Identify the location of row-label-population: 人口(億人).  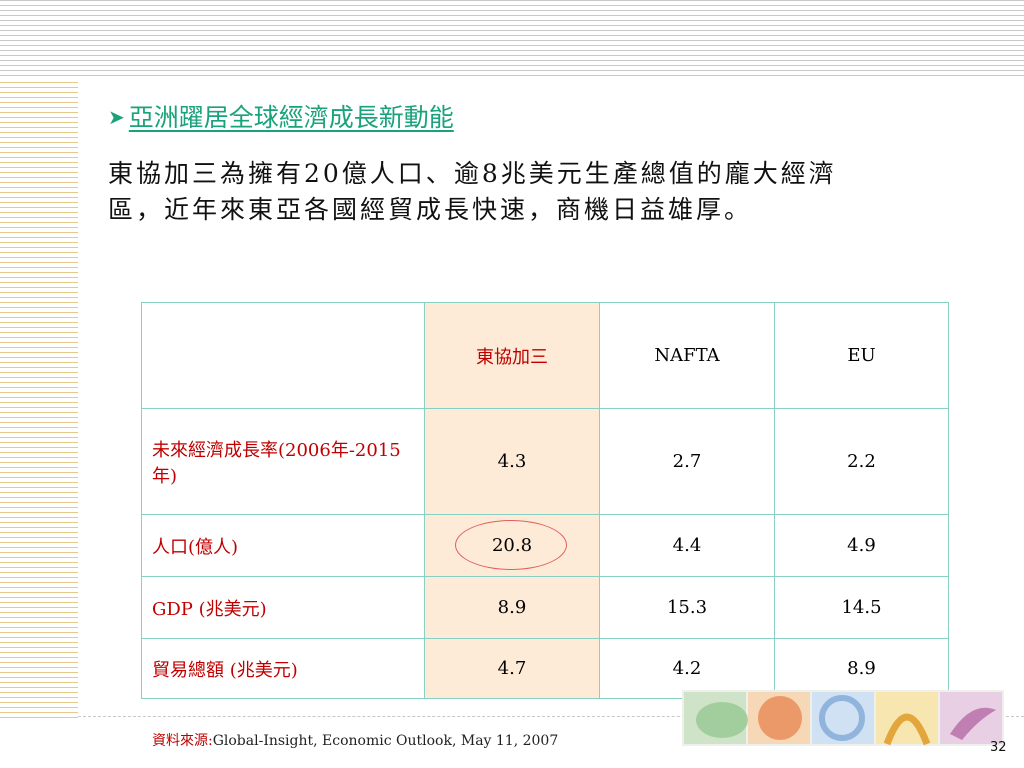
(283, 545).